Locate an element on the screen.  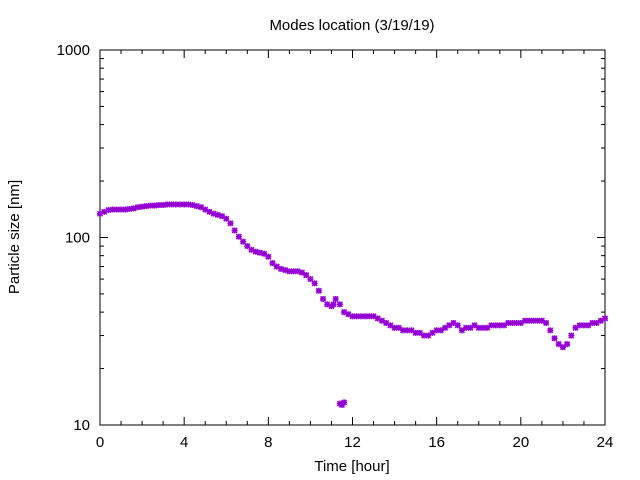
x-tick-label: 12 is located at coordinates (352, 442).